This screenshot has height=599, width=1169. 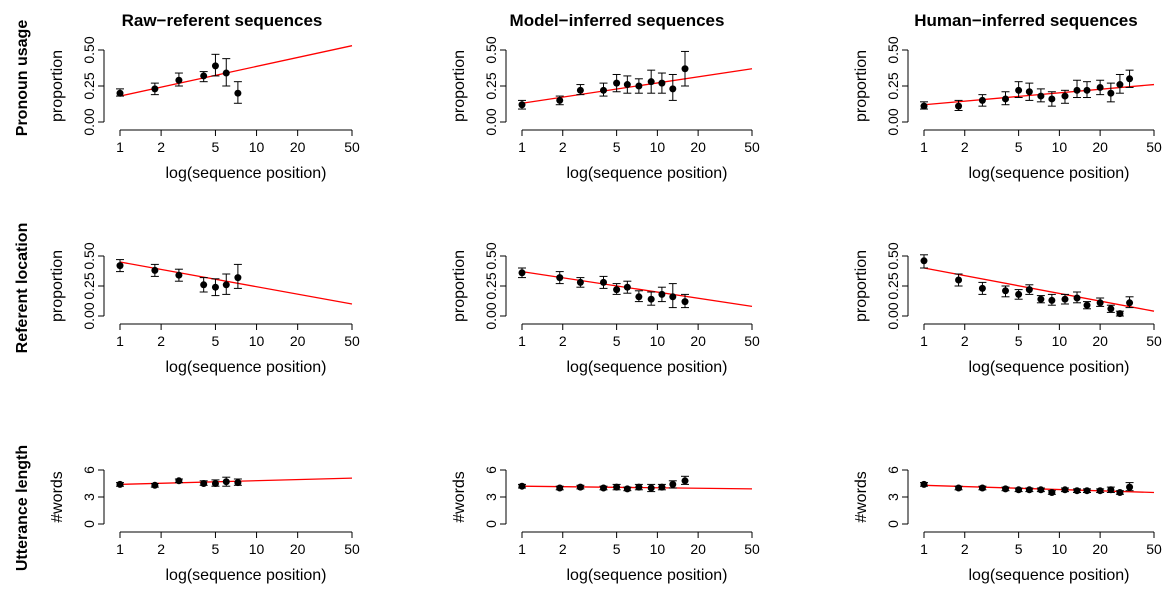 I want to click on panel-r2-c1: 1 2 5 10 20 50 log(sequence position) 0 3 6 #words, so click(x=605, y=525).